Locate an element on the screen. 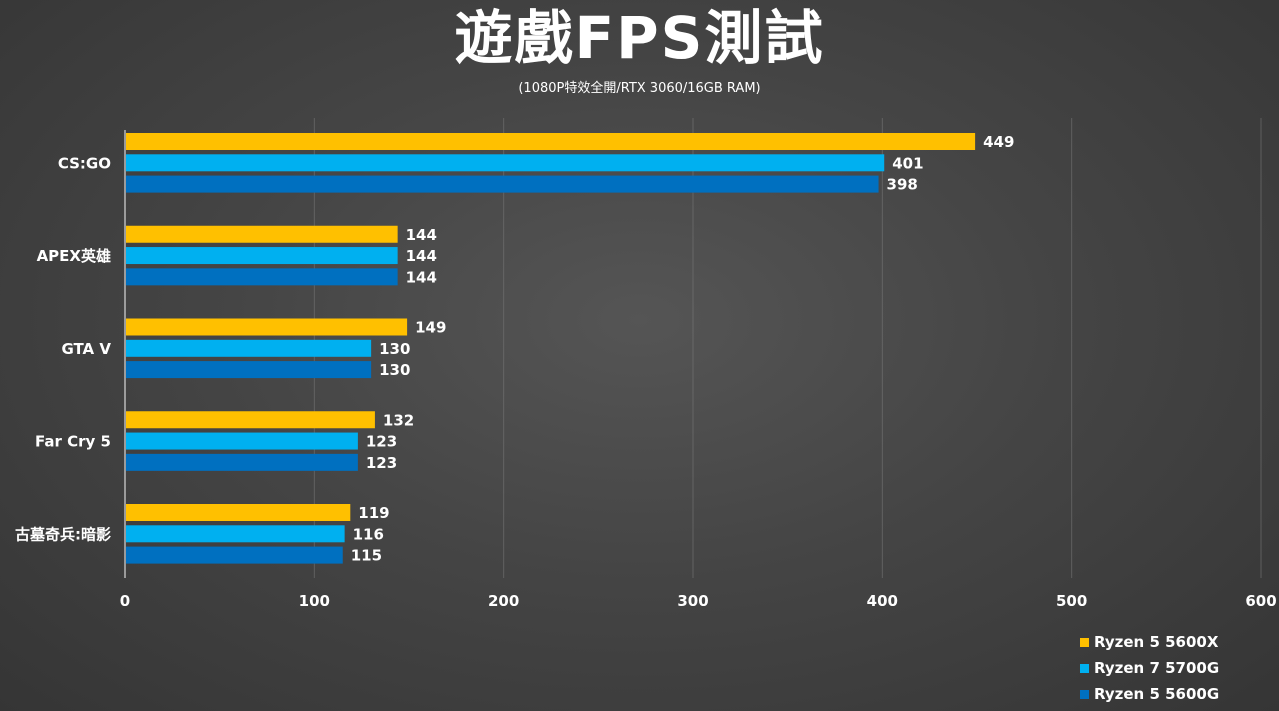 The image size is (1279, 711). legend-item-2: Ryzen 5 5600G is located at coordinates (1149, 694).